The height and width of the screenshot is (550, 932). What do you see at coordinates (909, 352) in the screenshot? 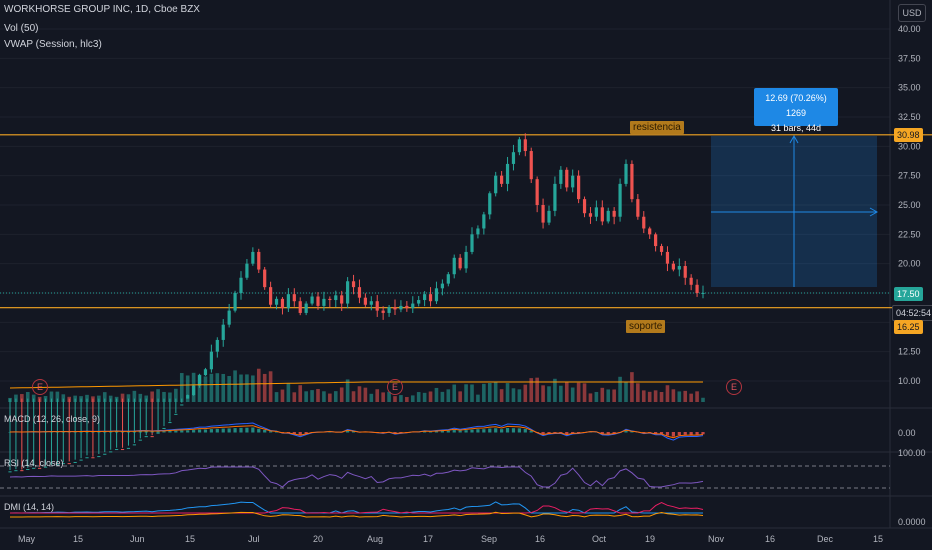
I see `y-tick-label: 12.50` at bounding box center [909, 352].